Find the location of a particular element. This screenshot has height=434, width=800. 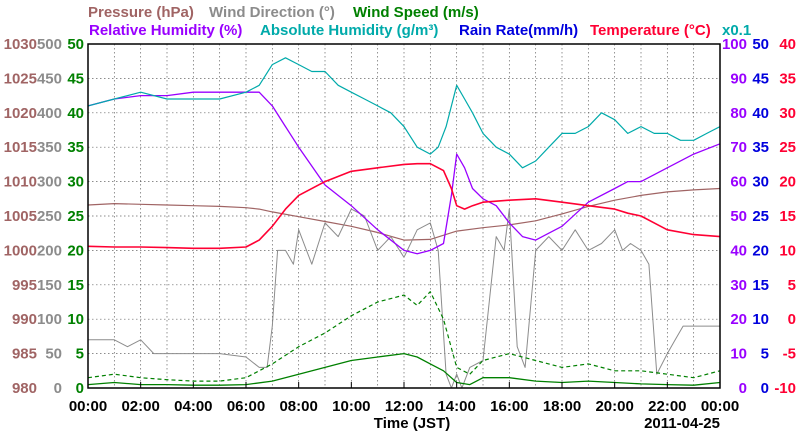

tick-label-temperature: 20 is located at coordinates (787, 182).